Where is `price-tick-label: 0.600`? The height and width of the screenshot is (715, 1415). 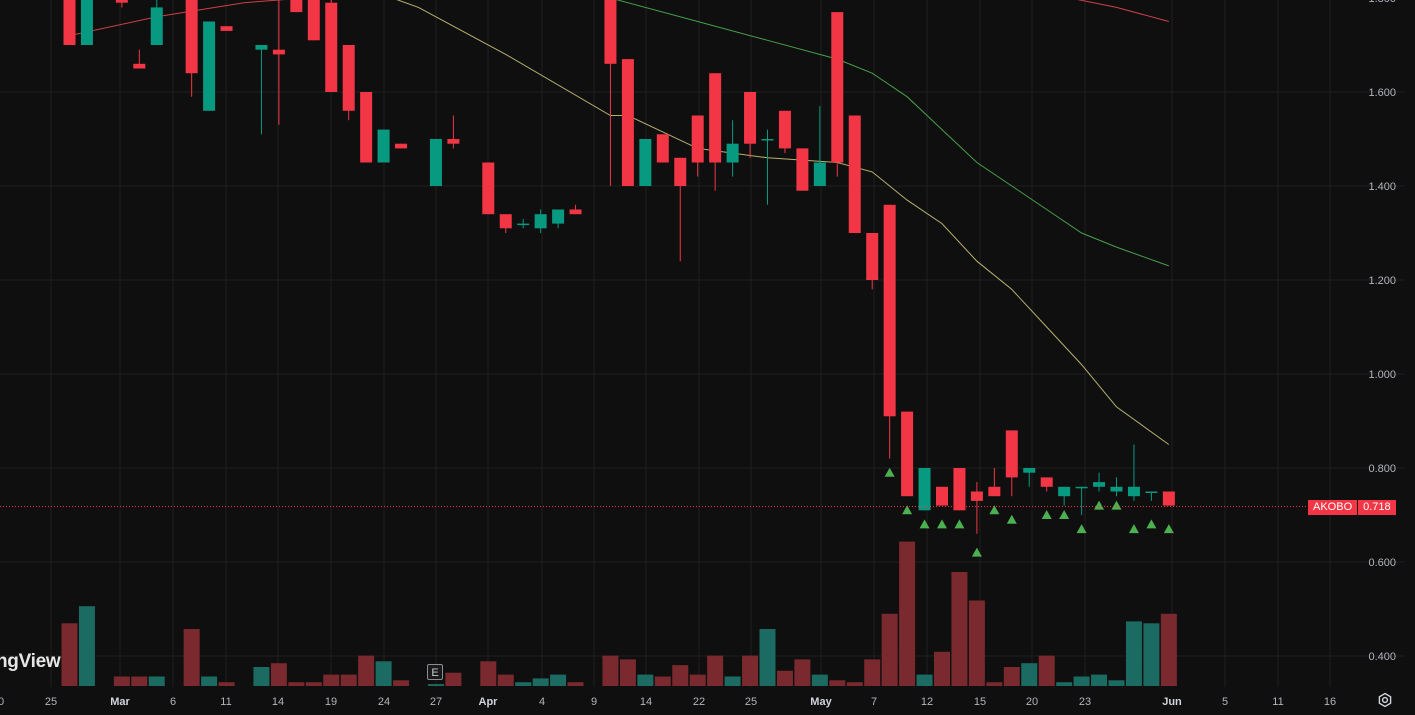 price-tick-label: 0.600 is located at coordinates (1382, 563).